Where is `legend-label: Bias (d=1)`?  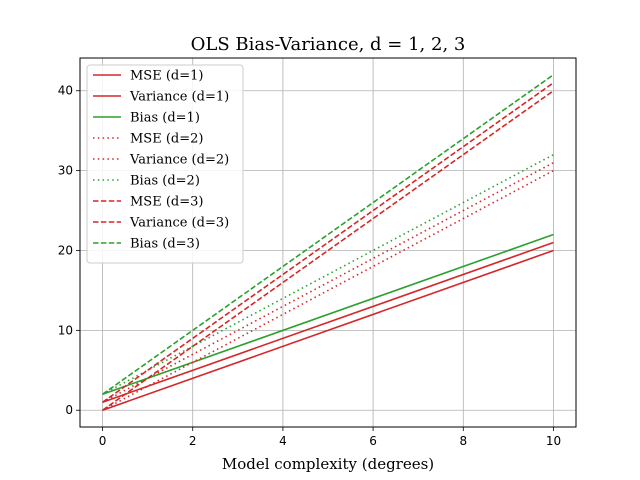
legend-label: Bias (d=1) is located at coordinates (165, 118).